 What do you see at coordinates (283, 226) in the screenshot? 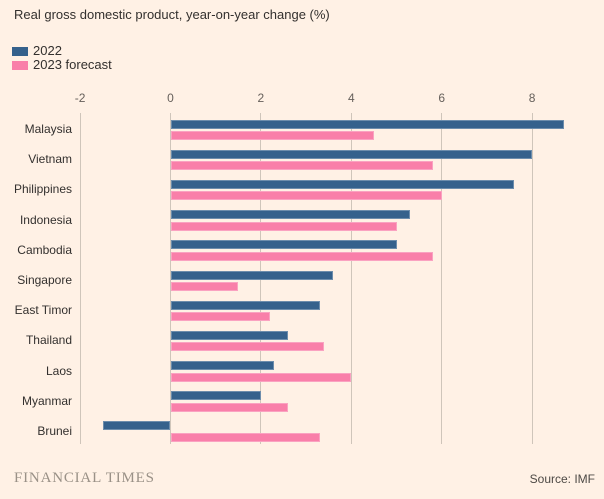
I see `bar-2023-forecast-indonesia` at bounding box center [283, 226].